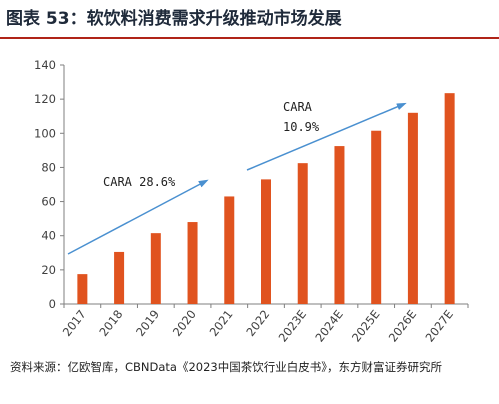  I want to click on bar-2017, so click(82, 289).